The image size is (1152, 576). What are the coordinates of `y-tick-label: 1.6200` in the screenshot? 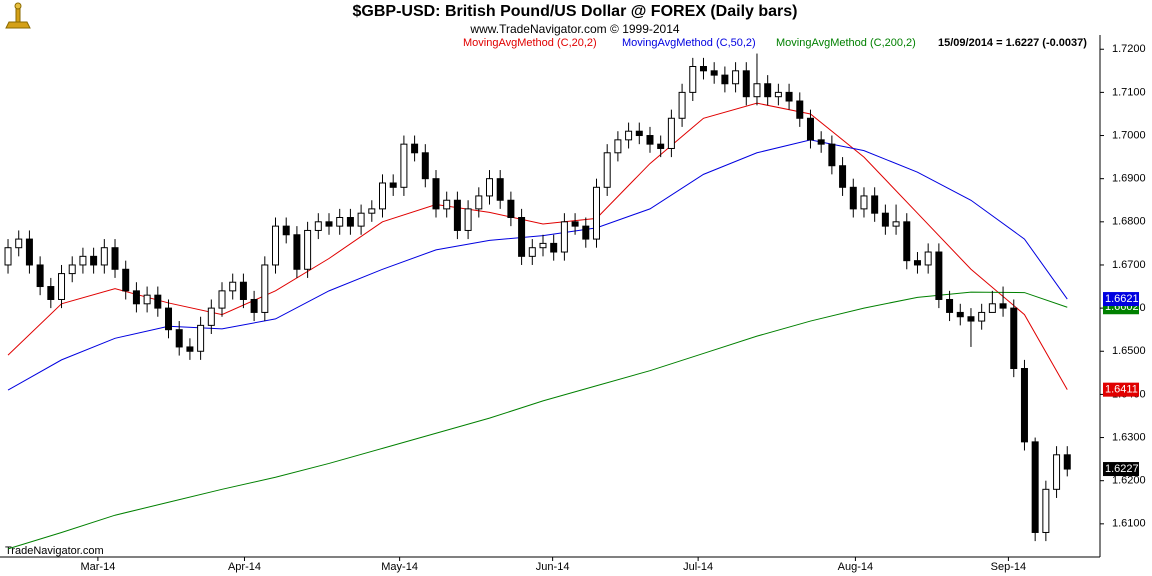 It's located at (1129, 481).